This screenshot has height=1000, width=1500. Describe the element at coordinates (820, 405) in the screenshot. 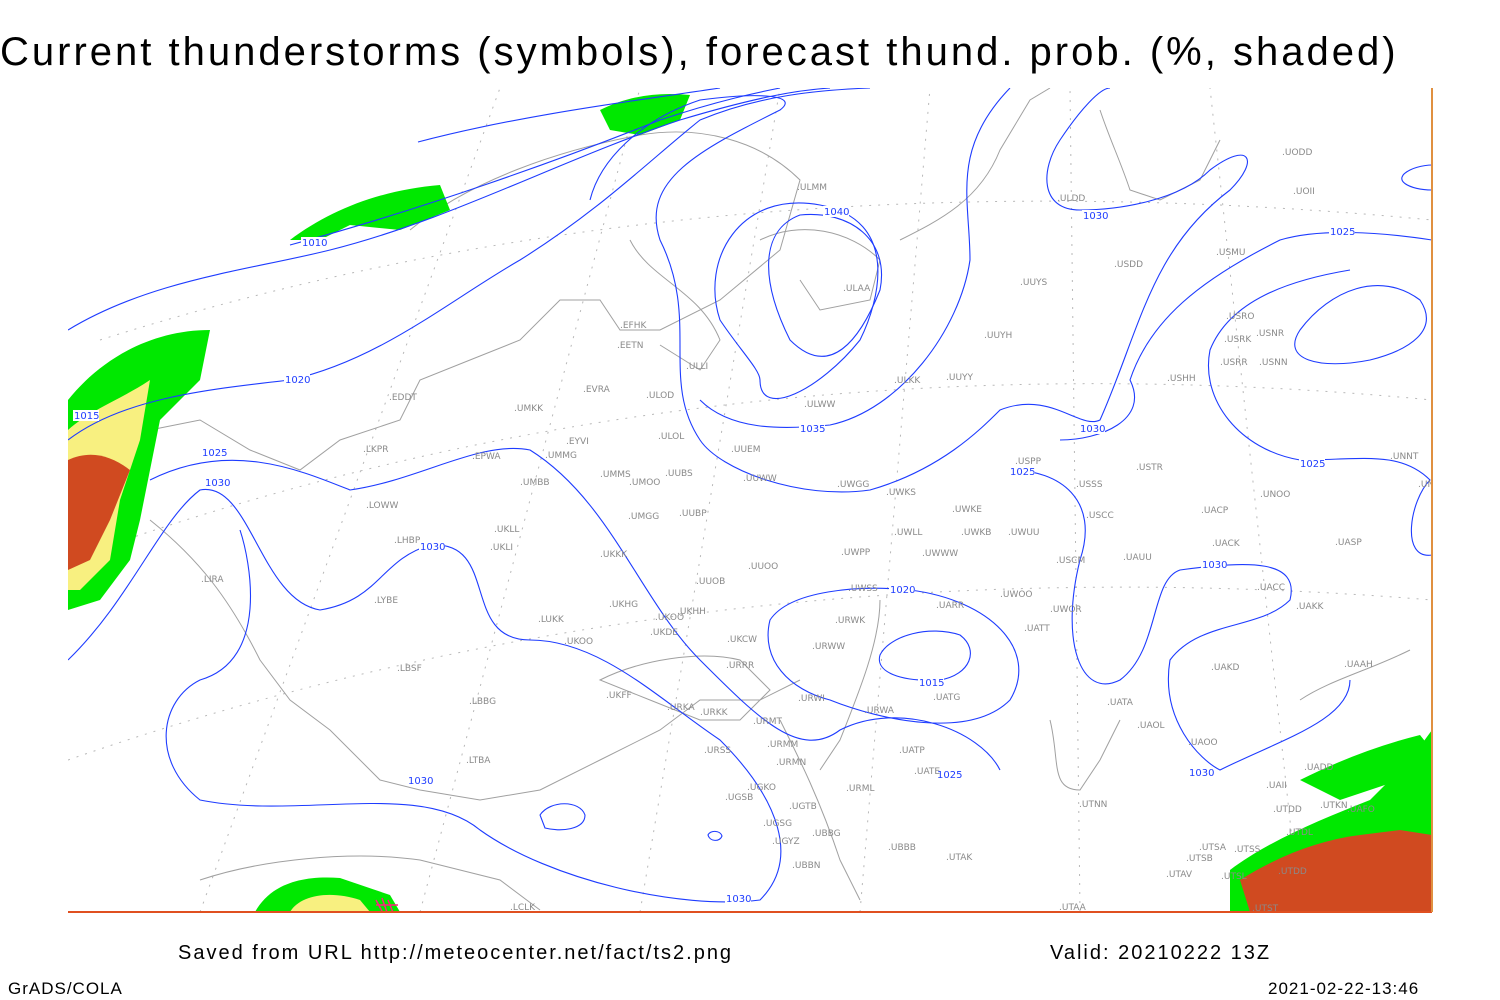

I see `station-label: .ULWW` at that location.